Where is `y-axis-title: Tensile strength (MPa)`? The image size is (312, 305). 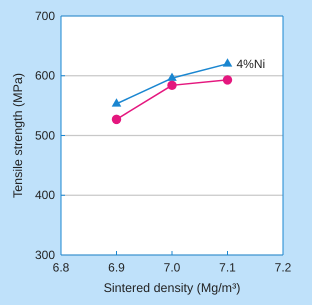 y-axis-title: Tensile strength (MPa) is located at coordinates (18, 135).